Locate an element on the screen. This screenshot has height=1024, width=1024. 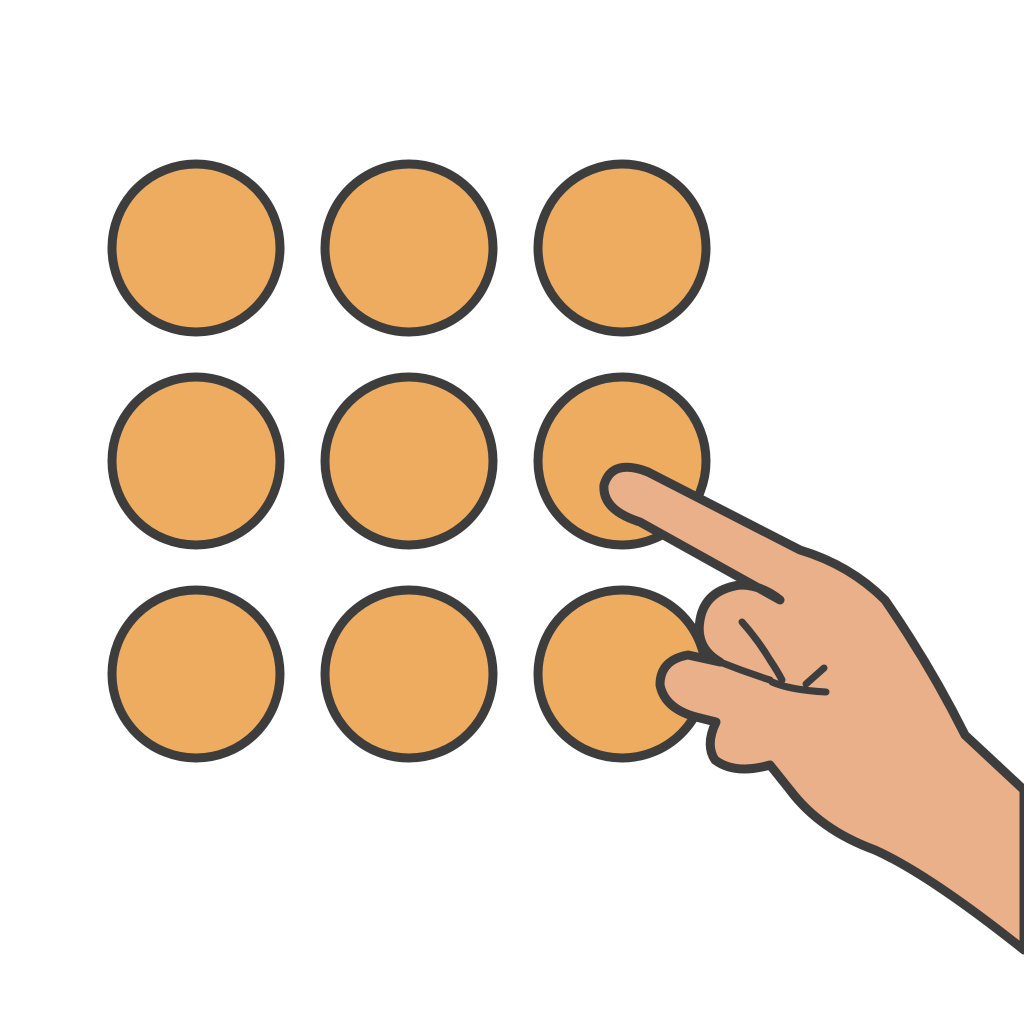
pattern-dot-r1-c2 is located at coordinates (409, 248).